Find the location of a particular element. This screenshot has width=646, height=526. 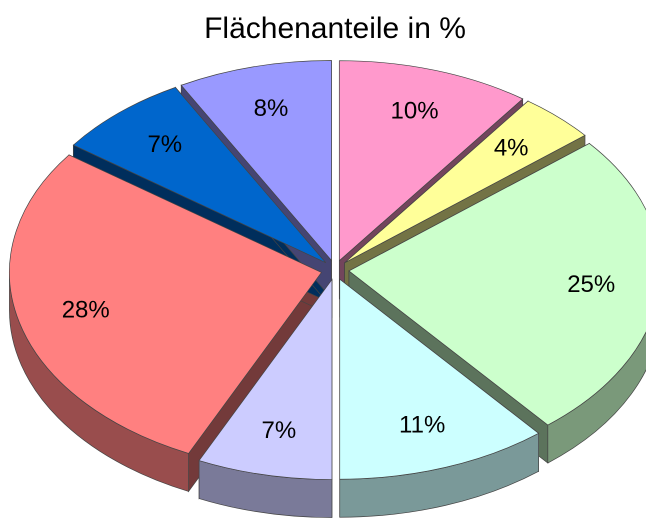

chart-title: Flächenanteile in % is located at coordinates (335, 28).